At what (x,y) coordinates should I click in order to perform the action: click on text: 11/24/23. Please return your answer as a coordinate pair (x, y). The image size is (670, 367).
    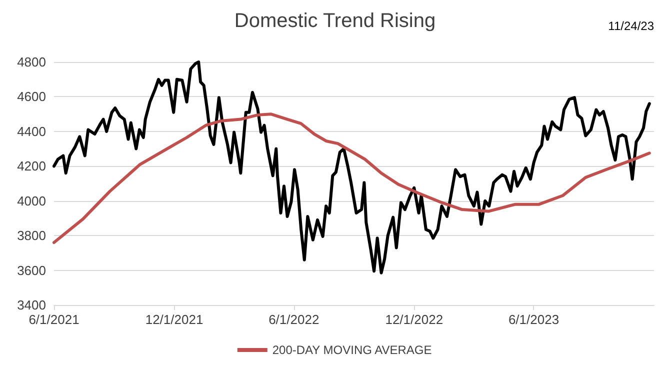
    Looking at the image, I should click on (631, 26).